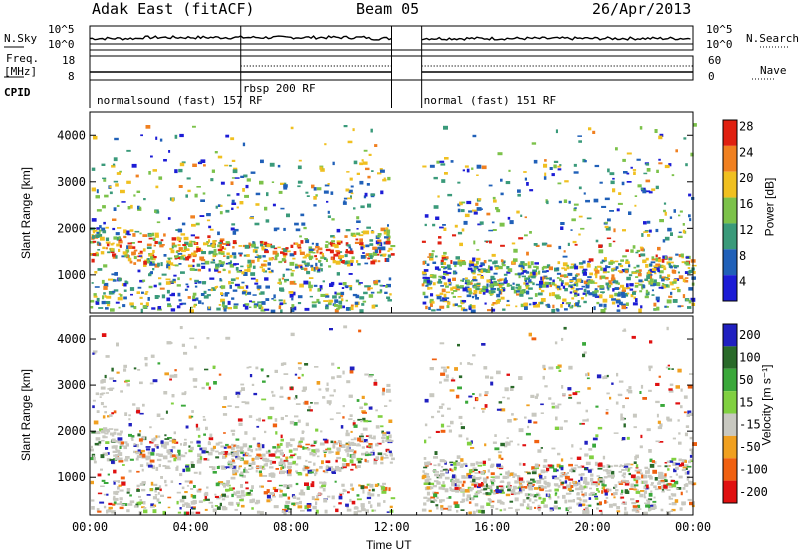 The width and height of the screenshot is (800, 554). Describe the element at coordinates (773, 70) in the screenshot. I see `nave-label: Nave` at that location.